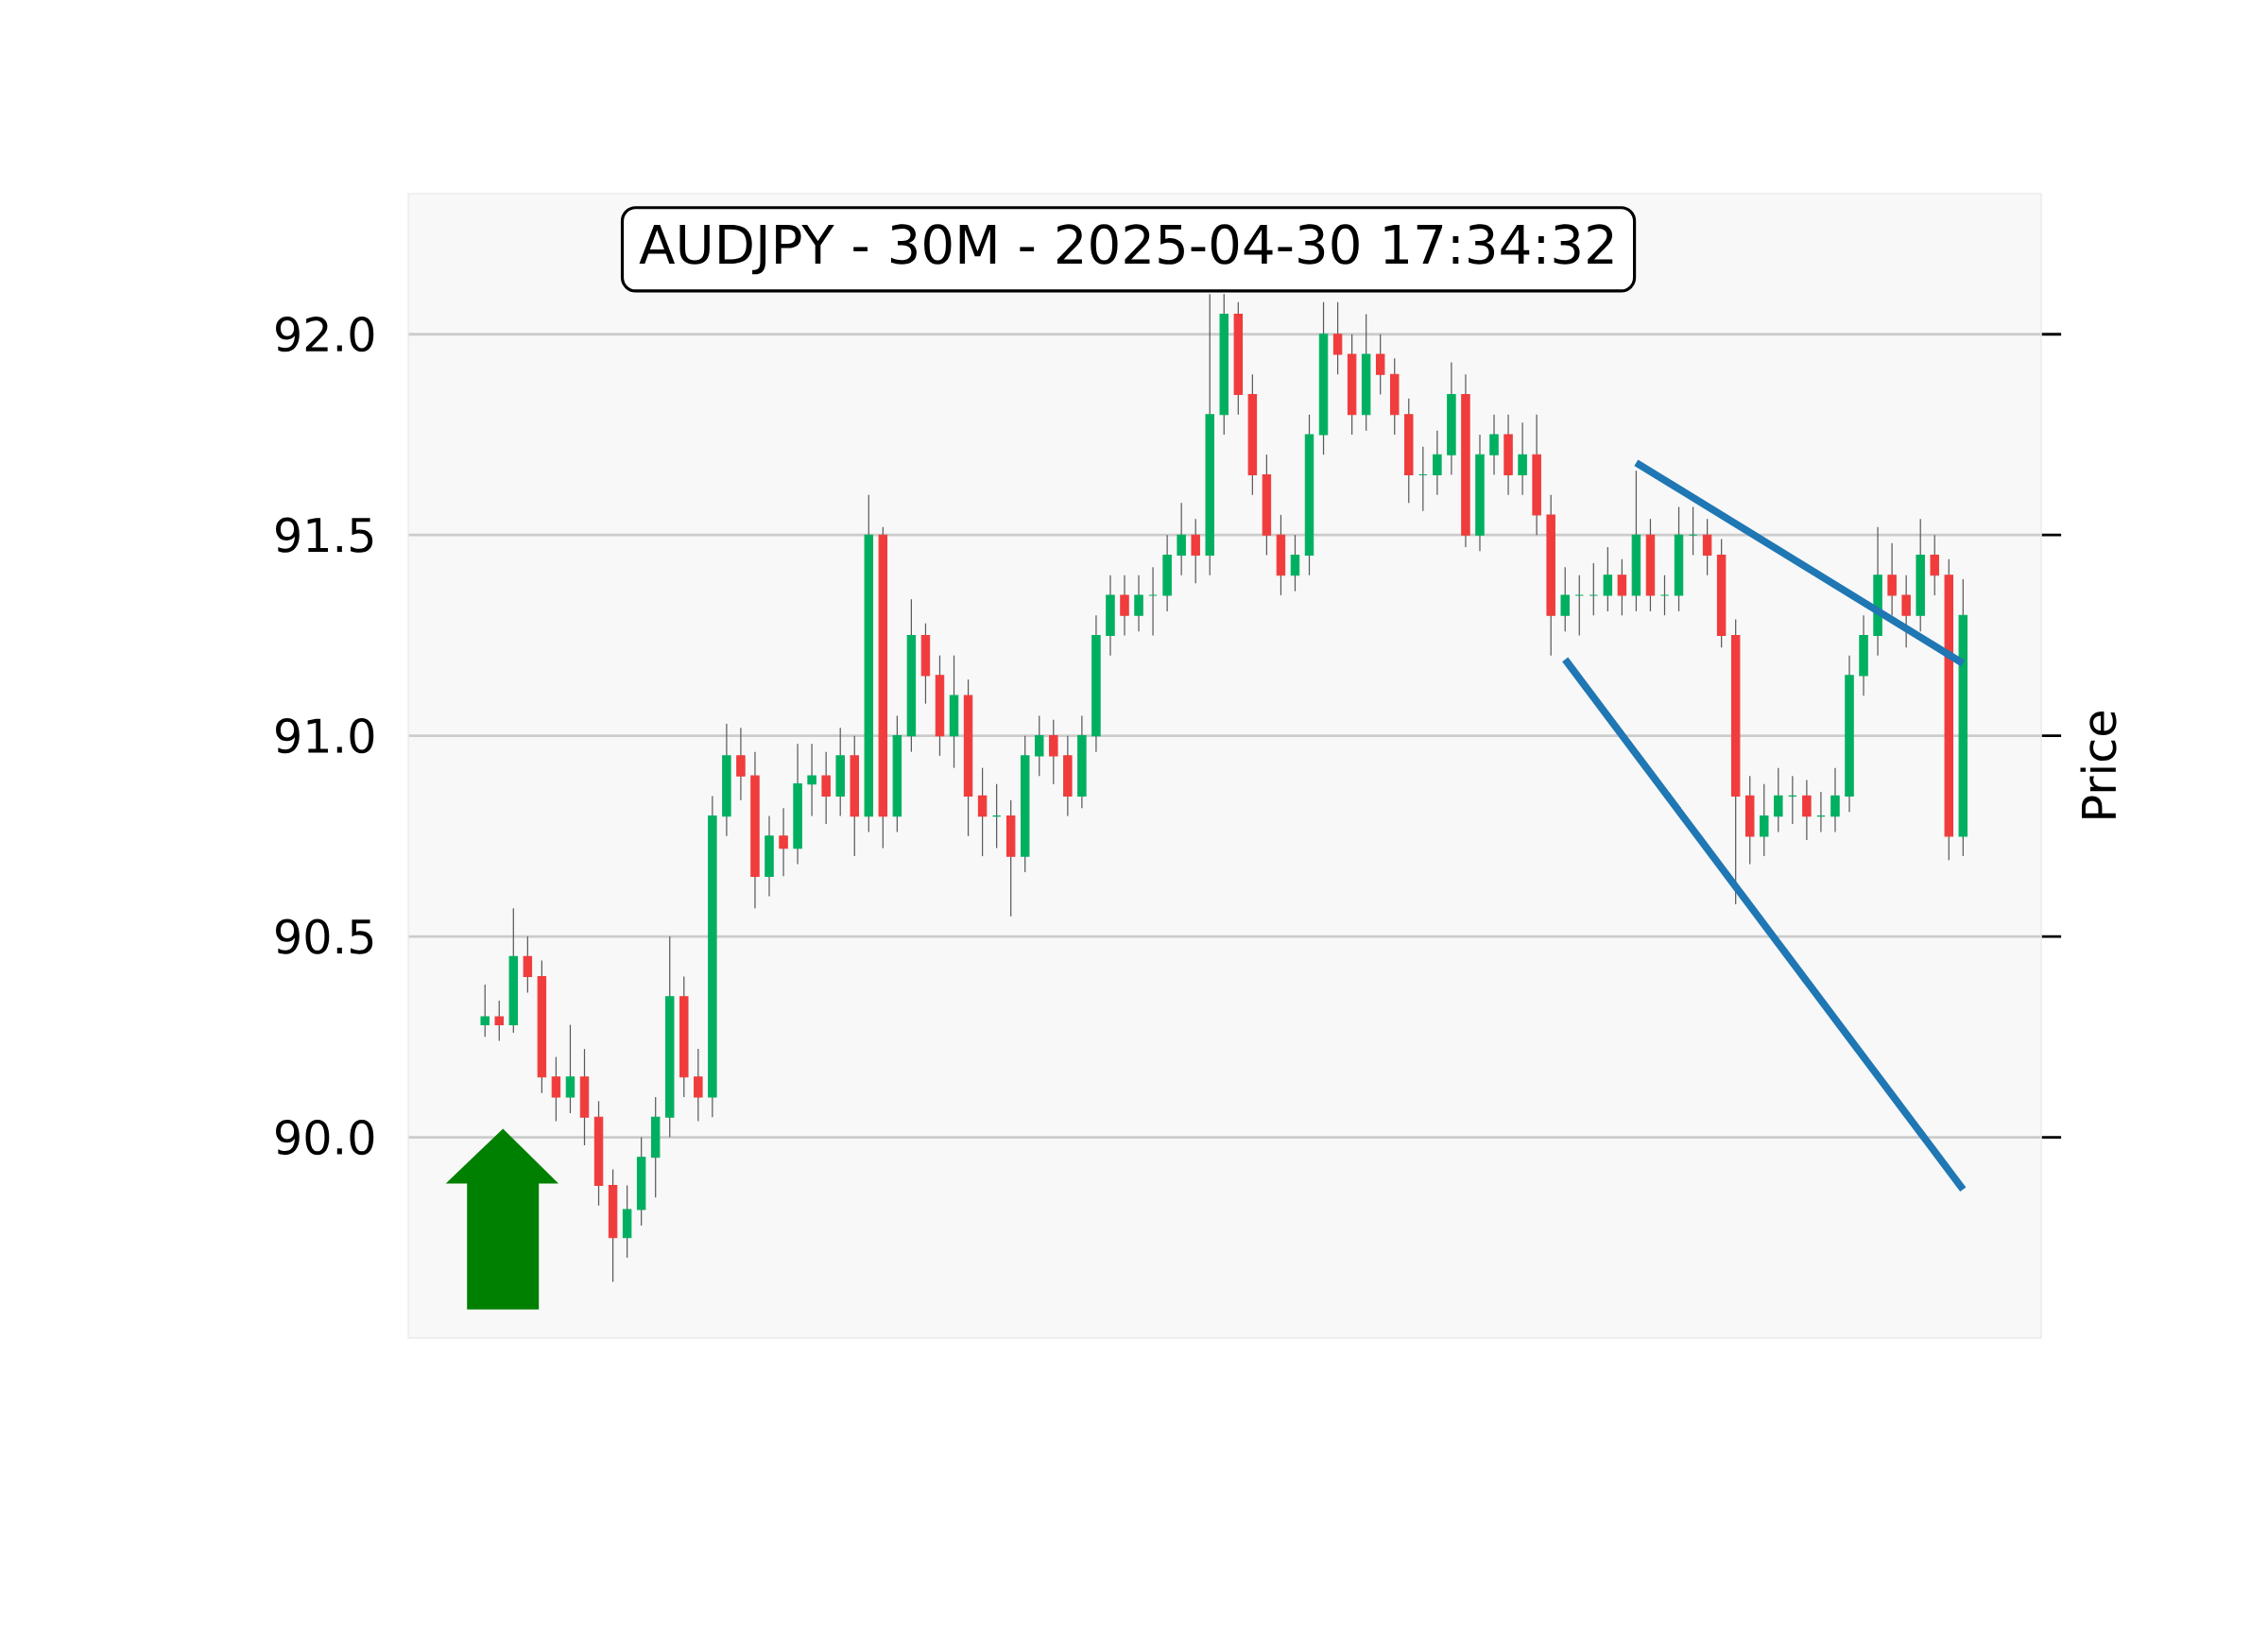 This screenshot has height=1630, width=2268. I want to click on y-tick-label: 91.0, so click(325, 736).